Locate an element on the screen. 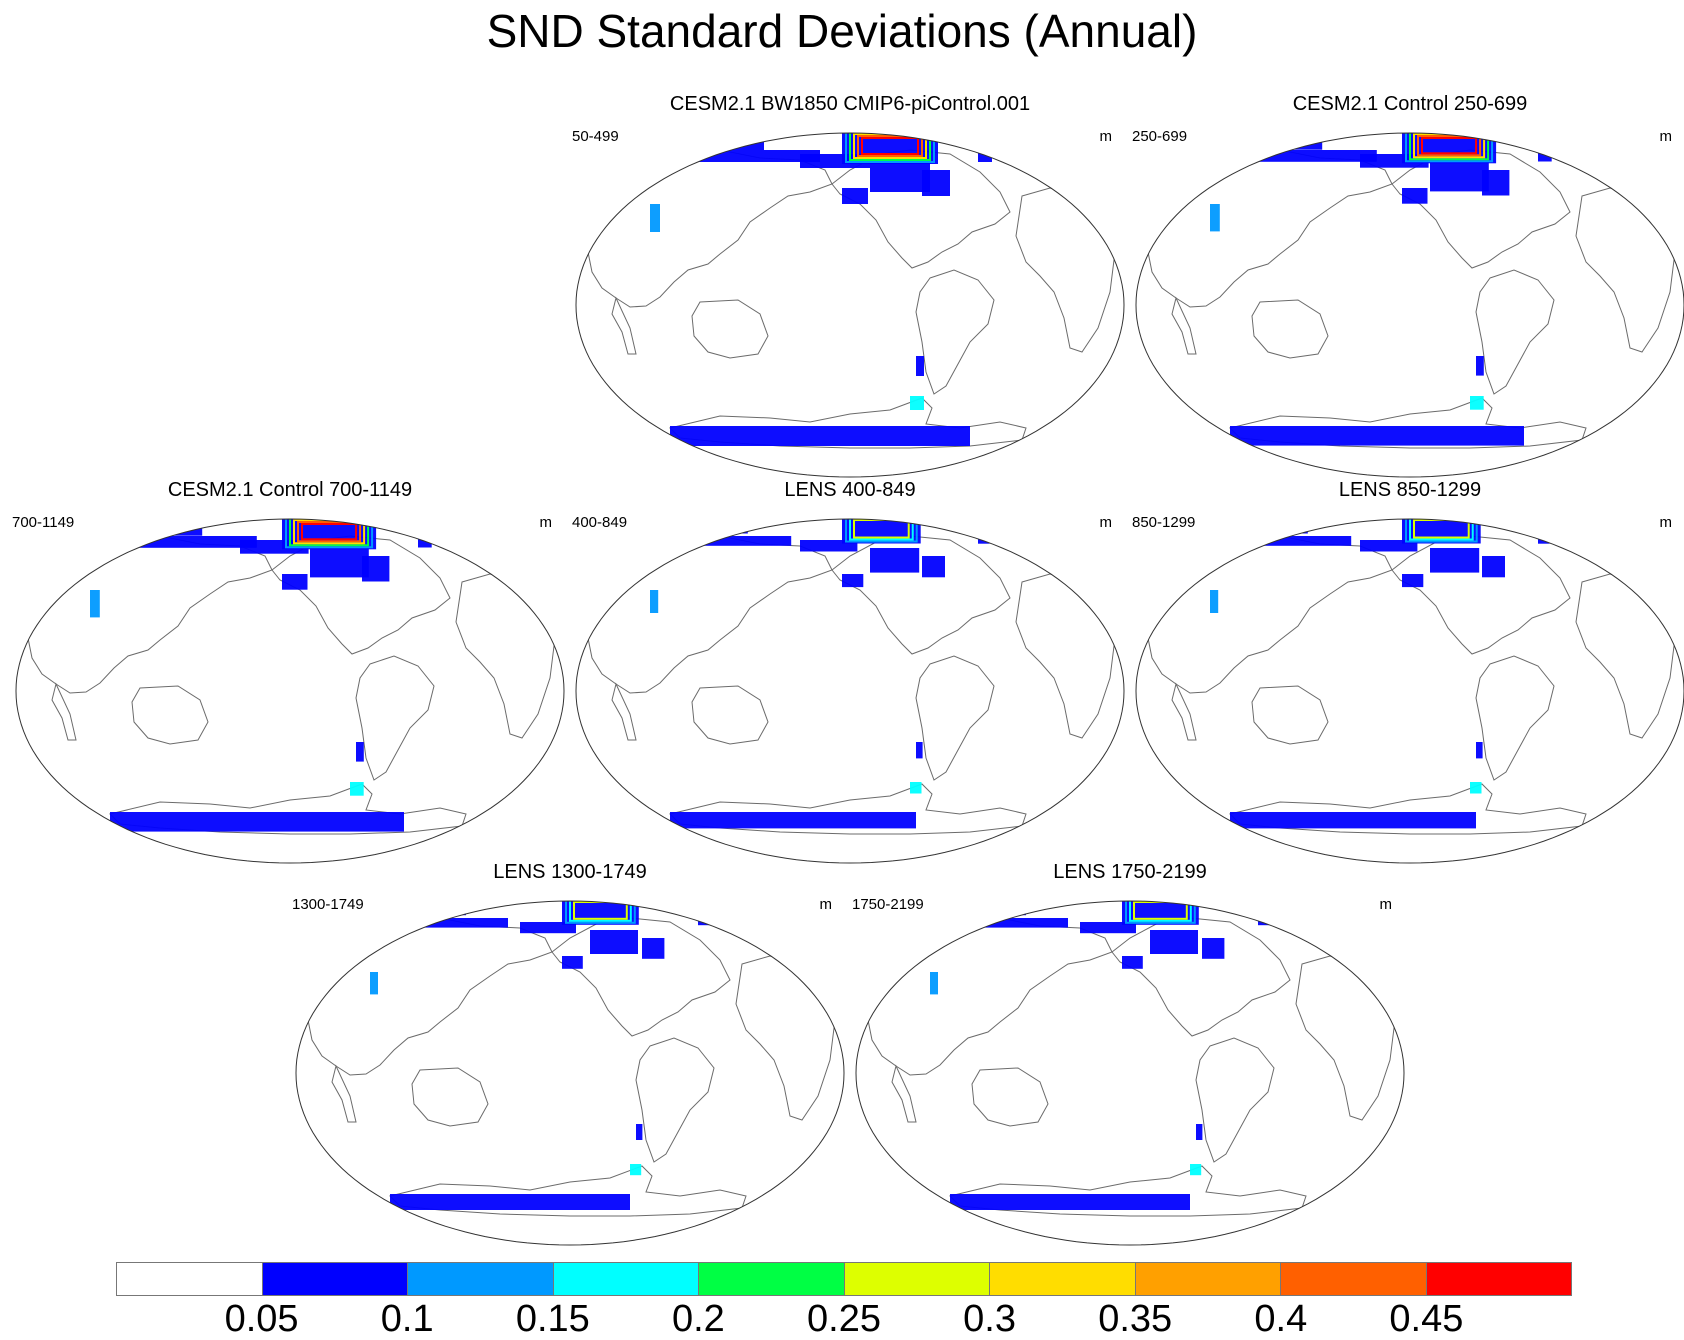 This screenshot has height=1340, width=1684. panel-title: LENS 1750-2199 is located at coordinates (1130, 872).